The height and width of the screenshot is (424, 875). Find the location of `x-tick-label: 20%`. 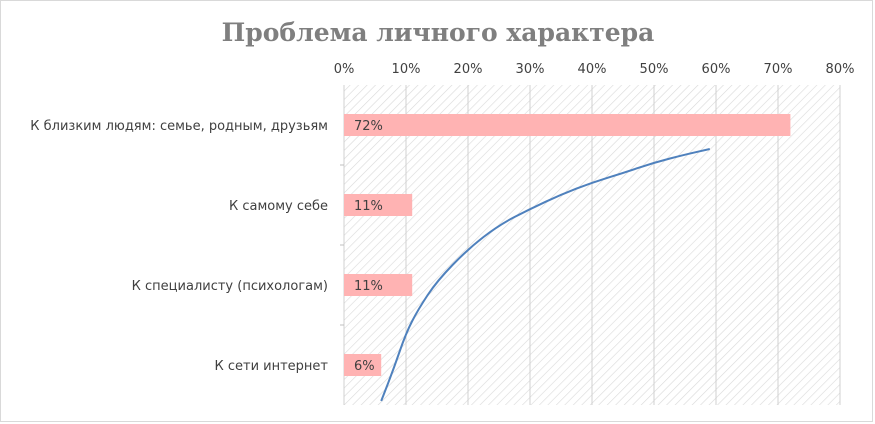

x-tick-label: 20% is located at coordinates (468, 69).